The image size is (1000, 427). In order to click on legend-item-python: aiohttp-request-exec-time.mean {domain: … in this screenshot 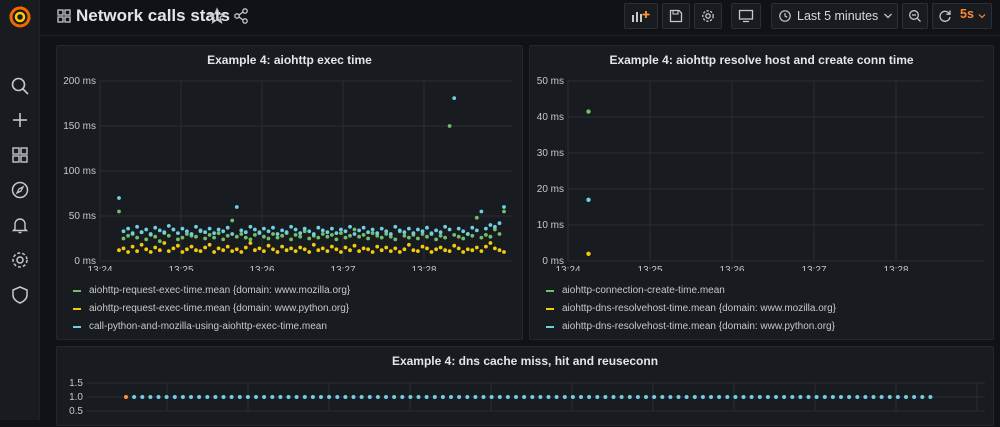, I will do `click(211, 309)`.